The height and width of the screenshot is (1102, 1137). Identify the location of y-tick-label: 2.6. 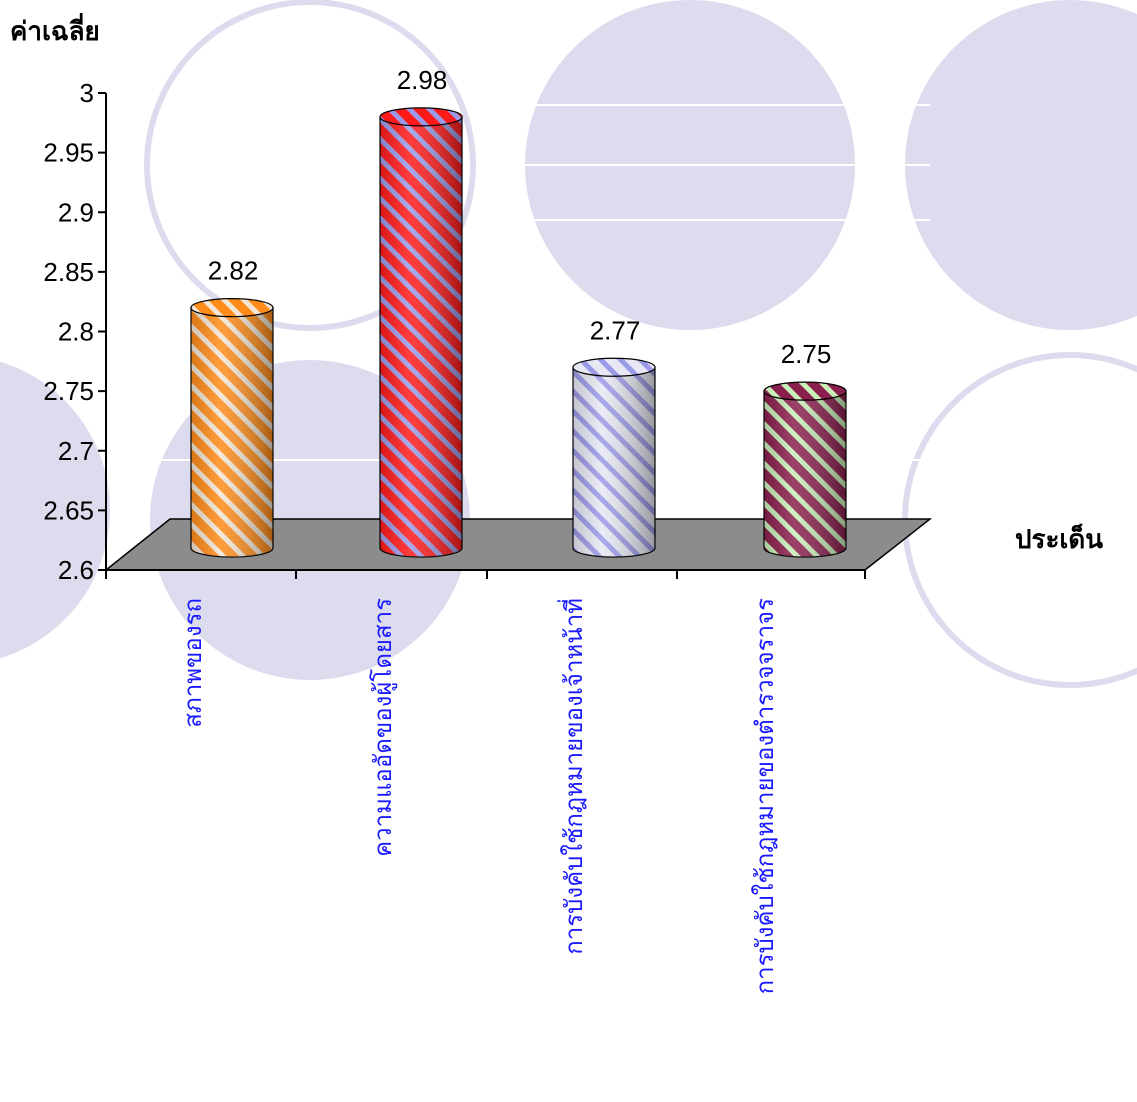
(76, 570).